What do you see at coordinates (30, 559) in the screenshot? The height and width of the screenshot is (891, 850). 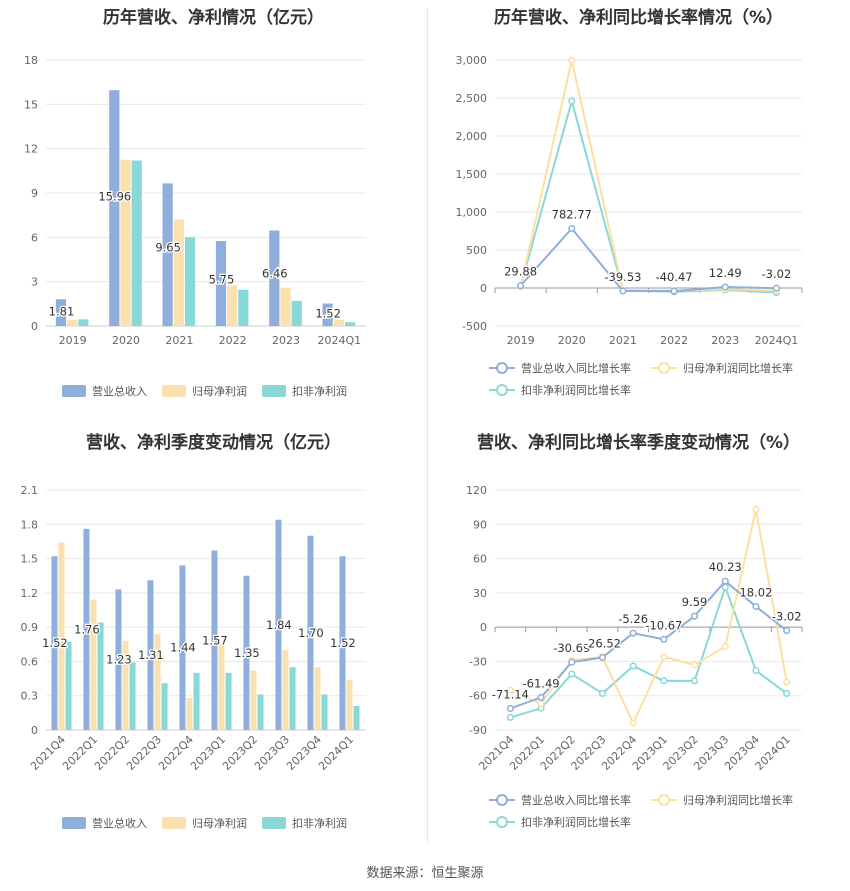 I see `y-tick-label: 1.5` at bounding box center [30, 559].